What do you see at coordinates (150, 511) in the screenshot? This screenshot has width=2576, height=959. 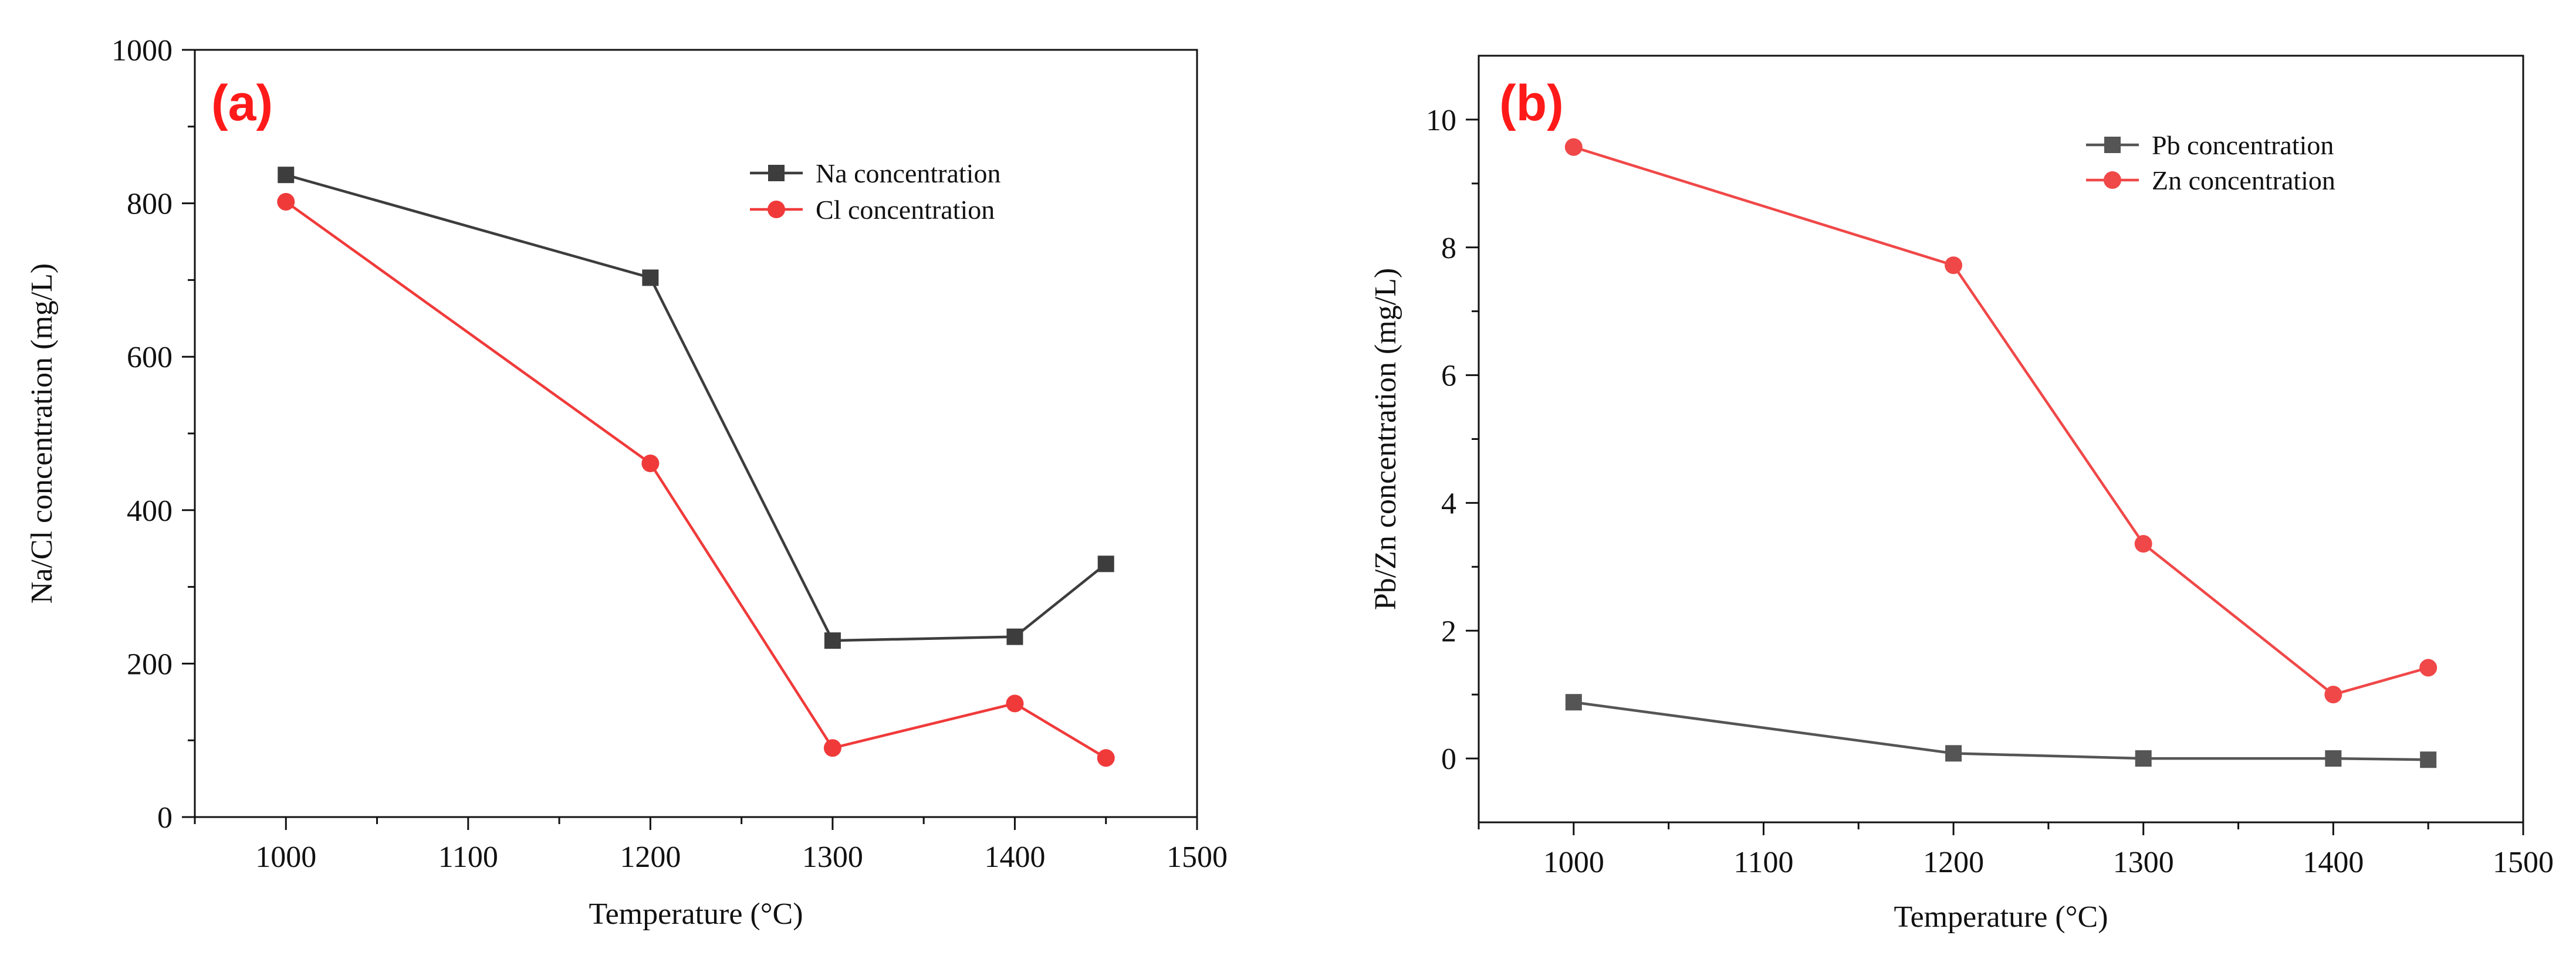 I see `y-tick-label: 400` at bounding box center [150, 511].